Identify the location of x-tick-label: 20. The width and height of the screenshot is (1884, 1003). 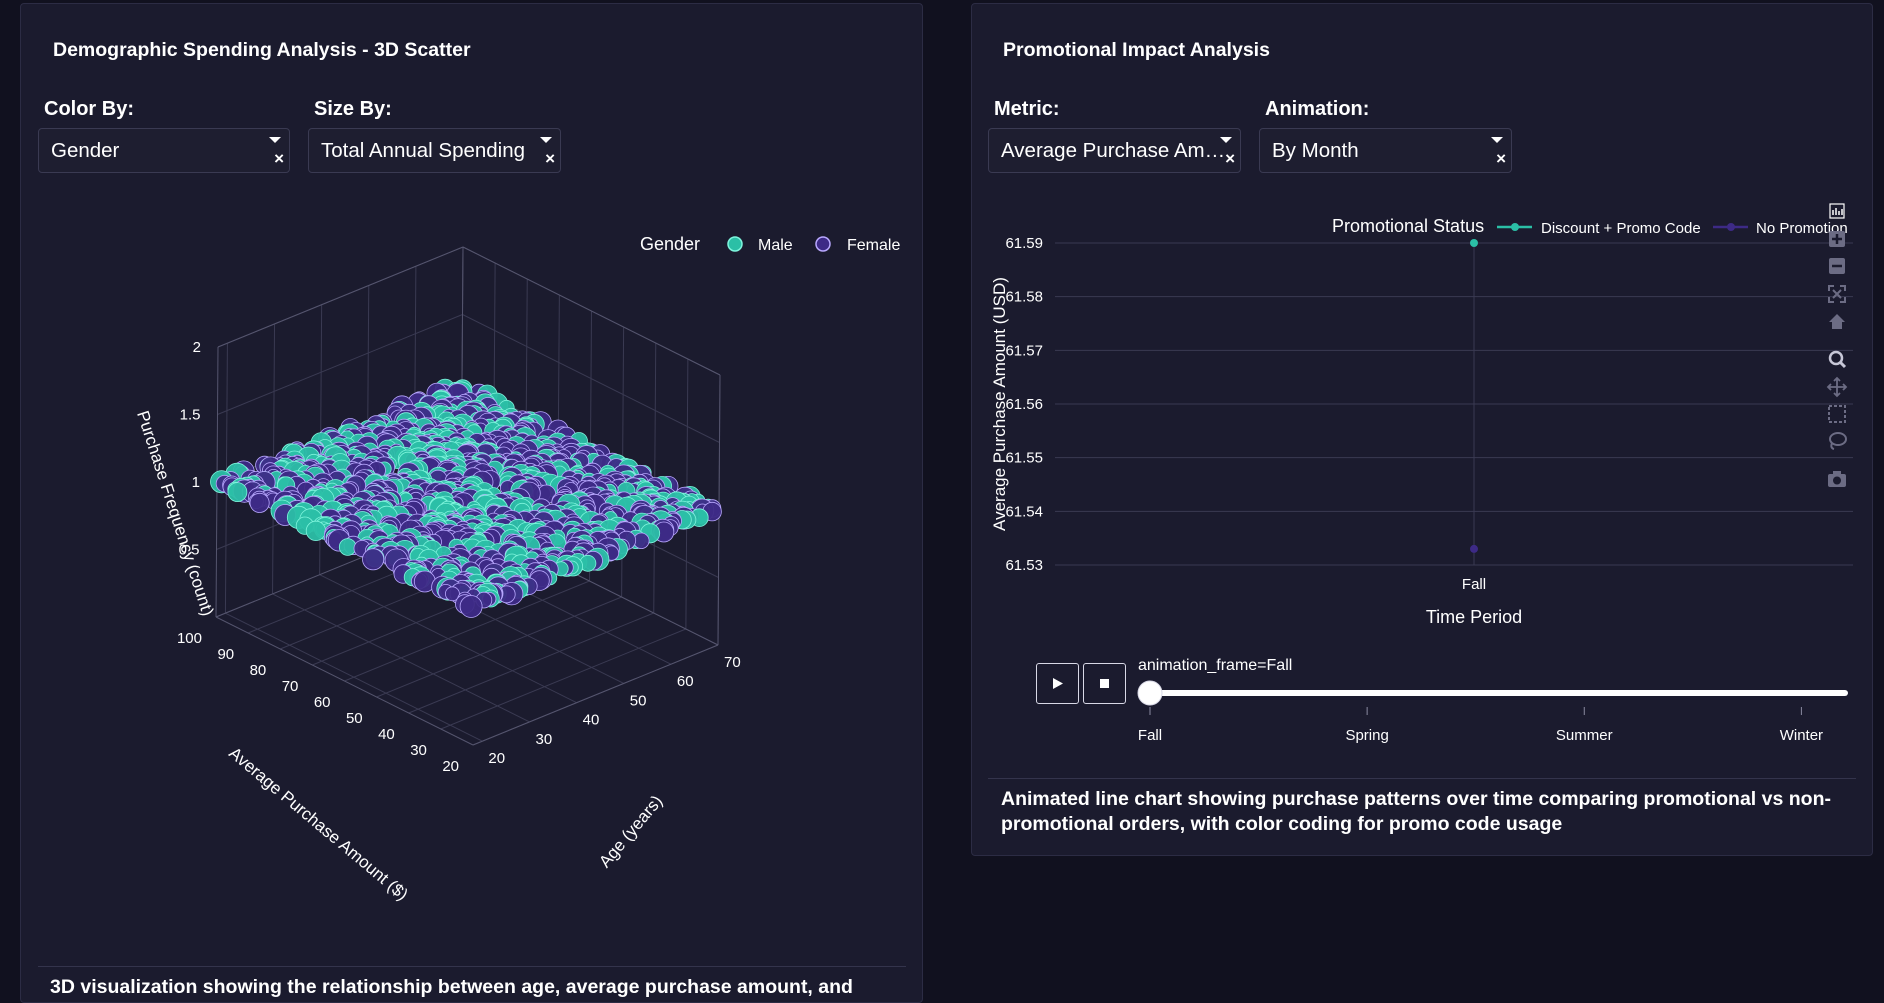
(496, 758).